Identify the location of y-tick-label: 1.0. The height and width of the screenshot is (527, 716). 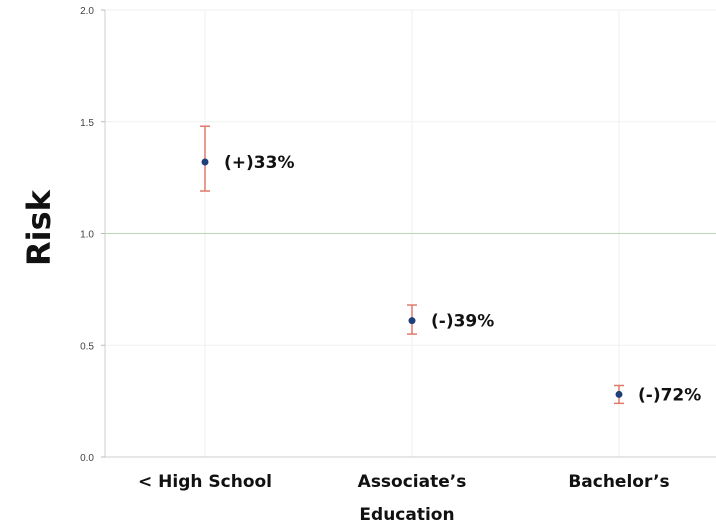
(87, 235).